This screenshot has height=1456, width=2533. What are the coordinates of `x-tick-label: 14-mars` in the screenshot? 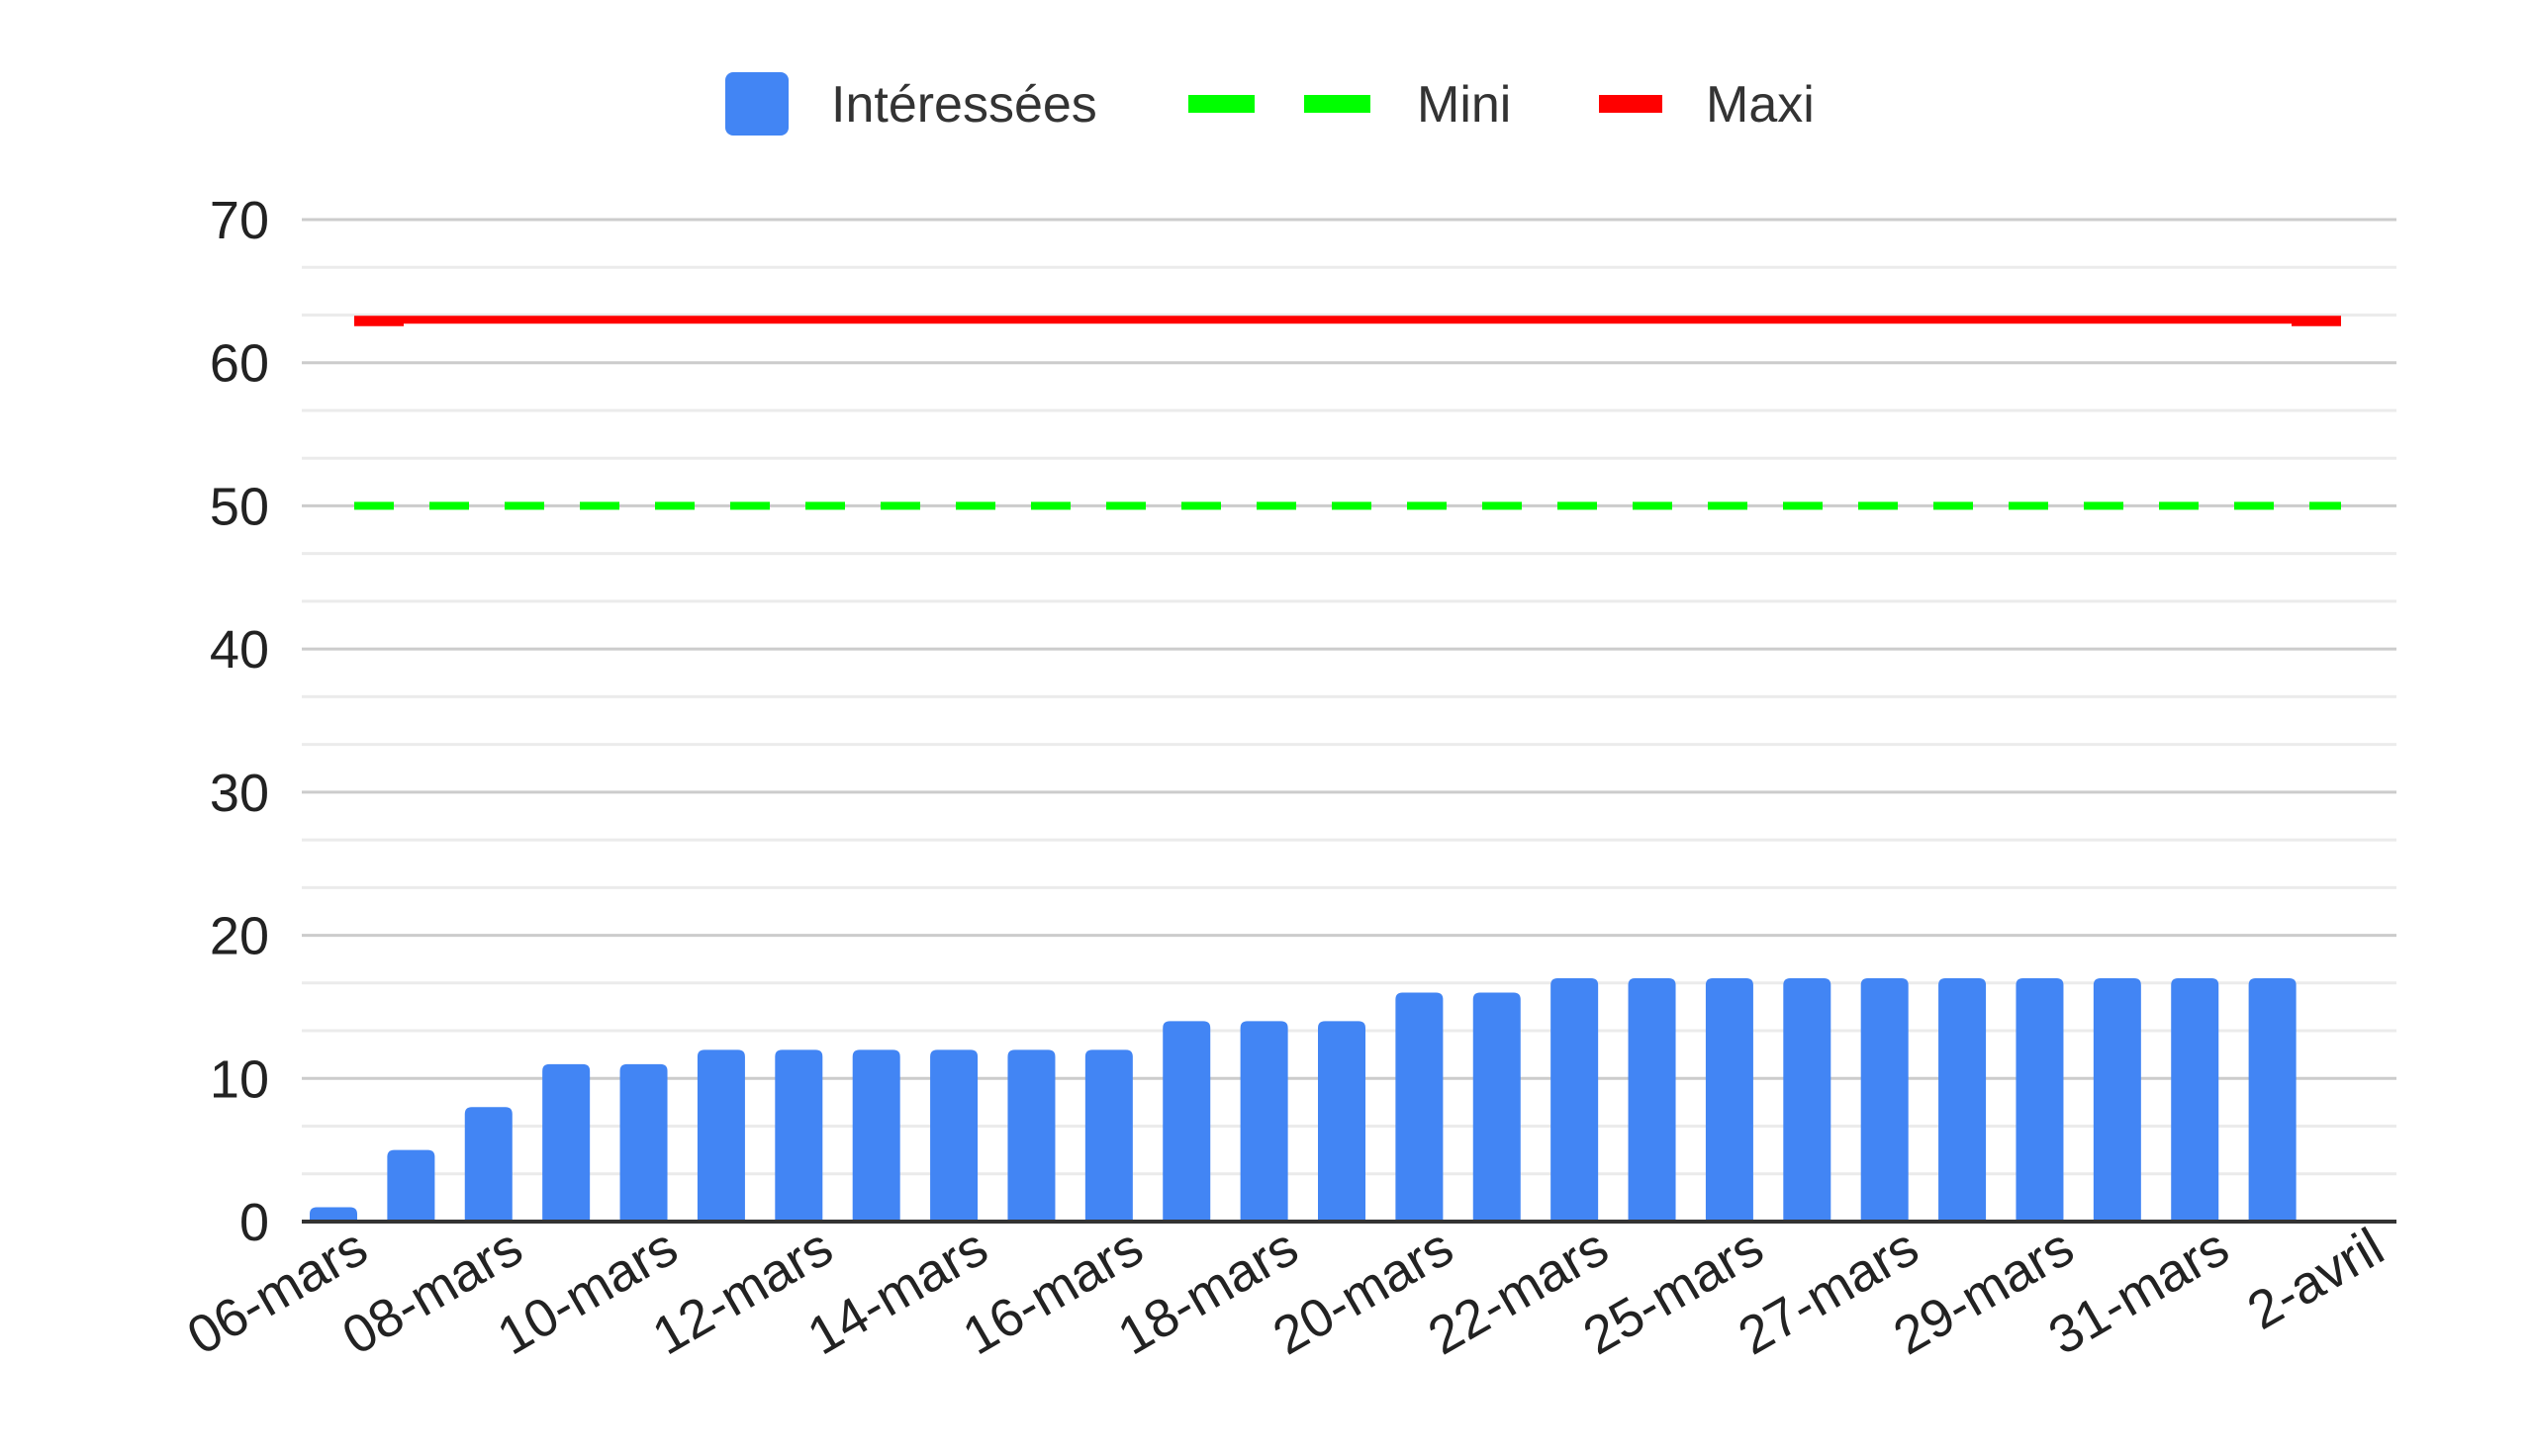 It's located at (898, 1291).